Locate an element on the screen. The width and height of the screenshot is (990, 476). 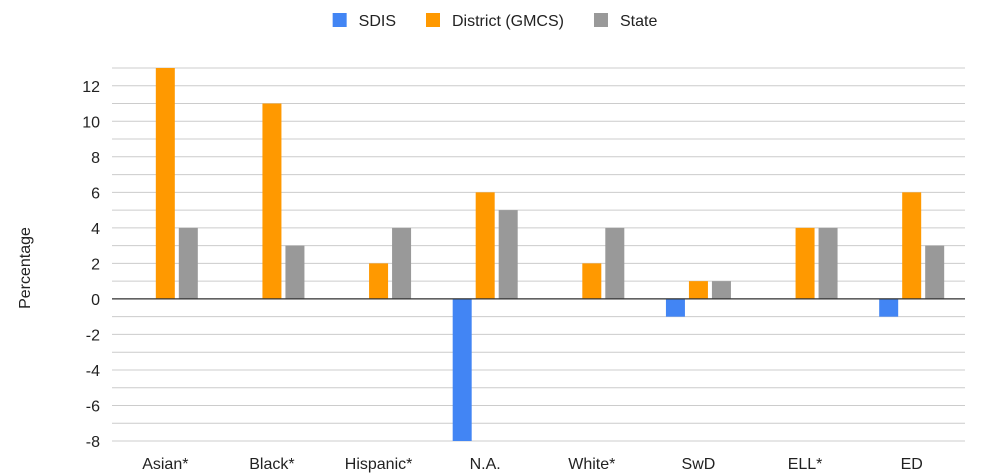
x-tick-label: Black* is located at coordinates (271, 464).